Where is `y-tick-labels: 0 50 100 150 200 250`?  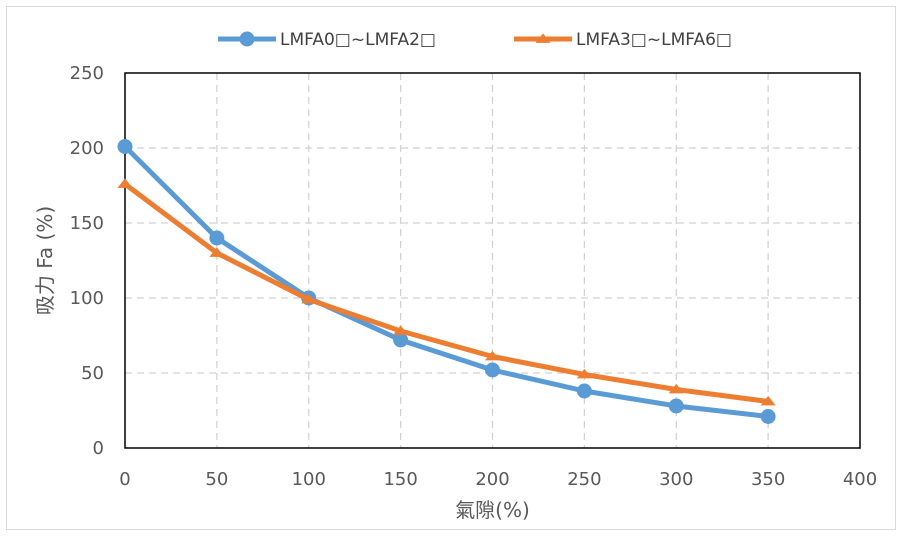 y-tick-labels: 0 50 100 150 200 250 is located at coordinates (87, 261).